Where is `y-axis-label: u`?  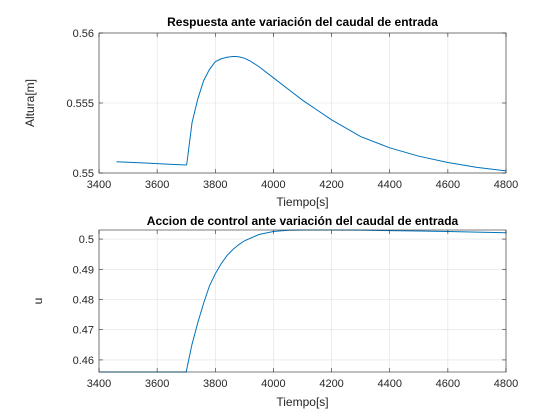
y-axis-label: u is located at coordinates (38, 301).